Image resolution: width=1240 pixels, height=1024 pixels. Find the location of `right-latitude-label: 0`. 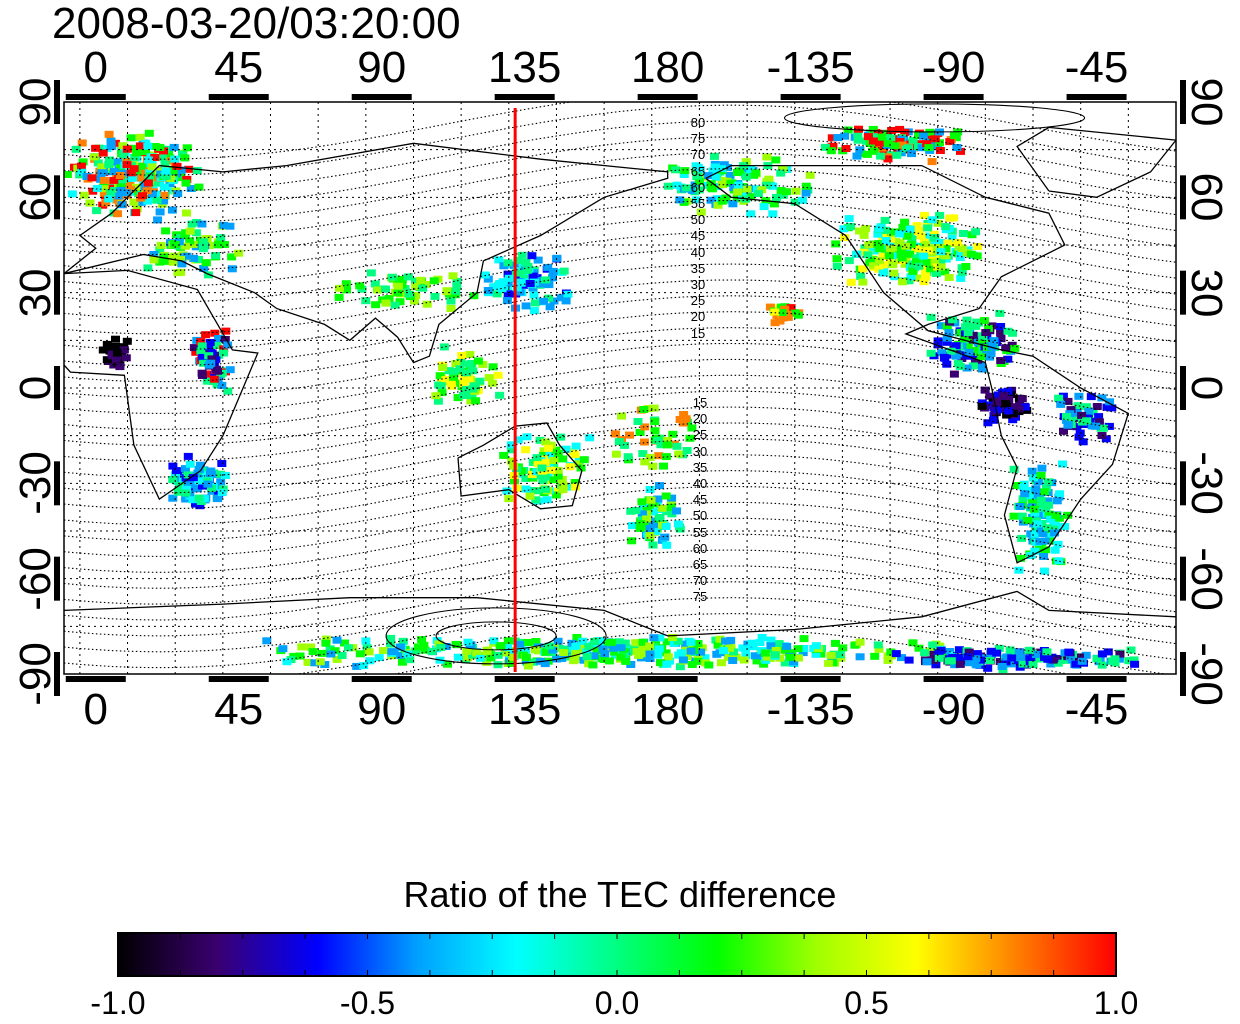

right-latitude-label: 0 is located at coordinates (1206, 388).